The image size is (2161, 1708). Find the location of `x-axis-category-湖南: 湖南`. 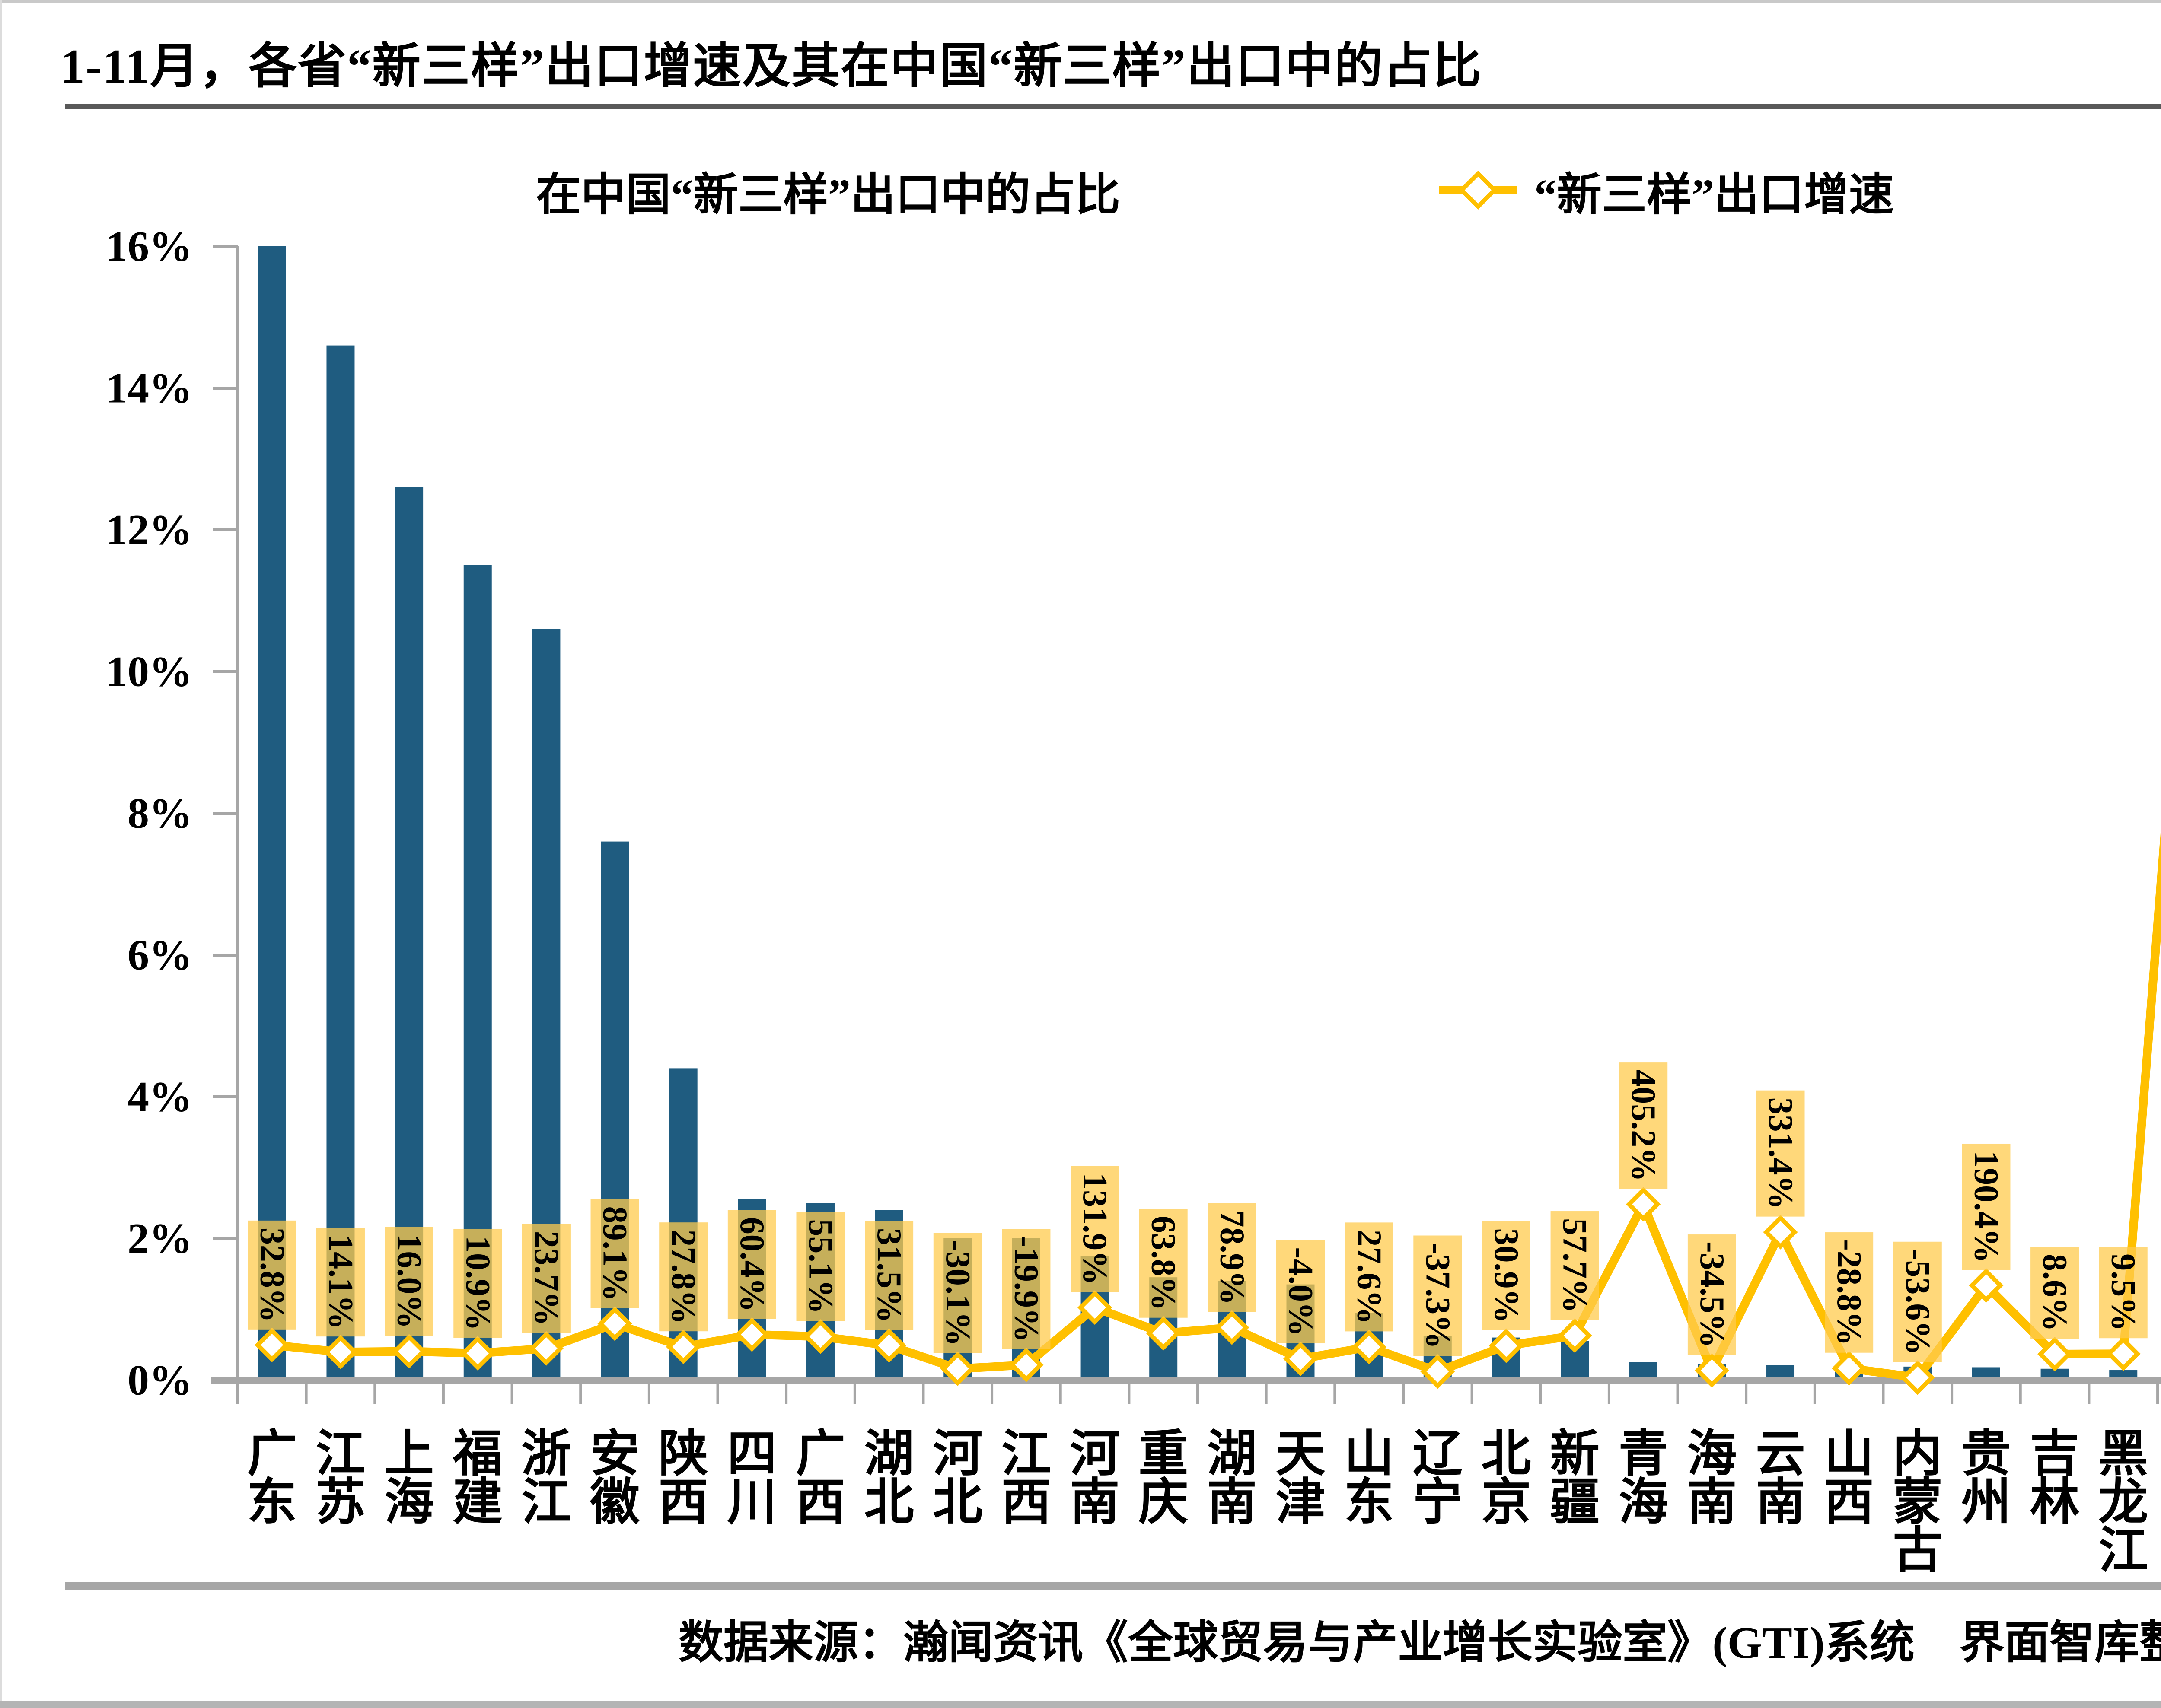

x-axis-category-湖南: 湖南 is located at coordinates (1232, 1478).